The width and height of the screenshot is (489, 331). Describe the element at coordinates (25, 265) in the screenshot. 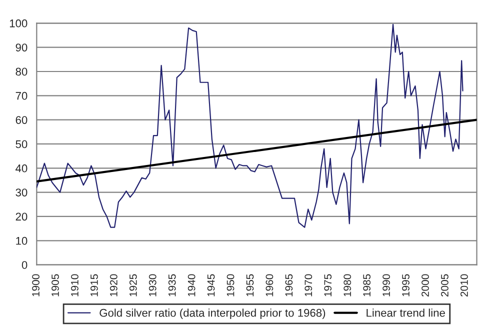

I see `y-tick-label: 0` at that location.